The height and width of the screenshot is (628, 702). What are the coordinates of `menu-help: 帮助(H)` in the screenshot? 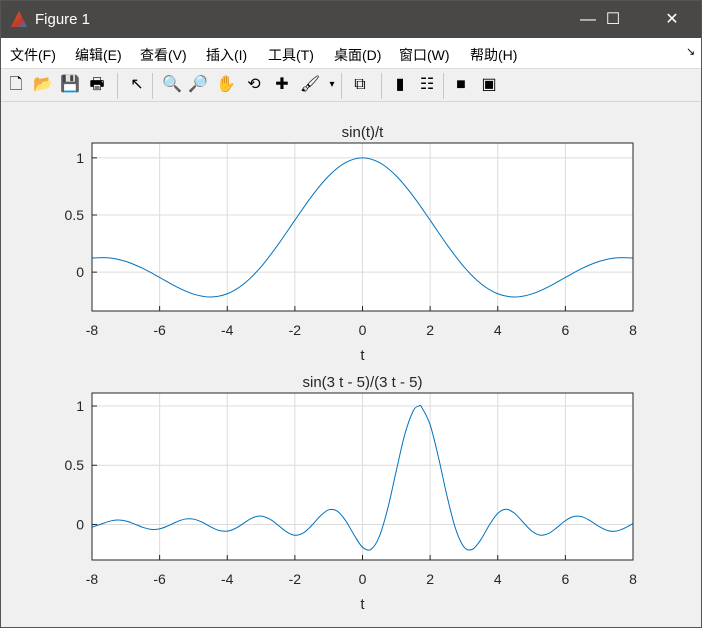 It's located at (494, 55).